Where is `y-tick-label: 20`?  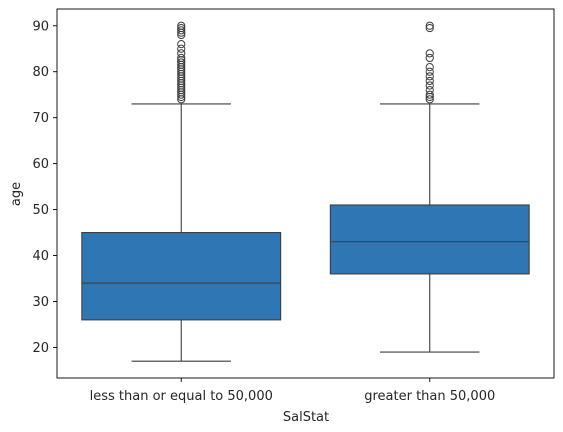 y-tick-label: 20 is located at coordinates (40, 348).